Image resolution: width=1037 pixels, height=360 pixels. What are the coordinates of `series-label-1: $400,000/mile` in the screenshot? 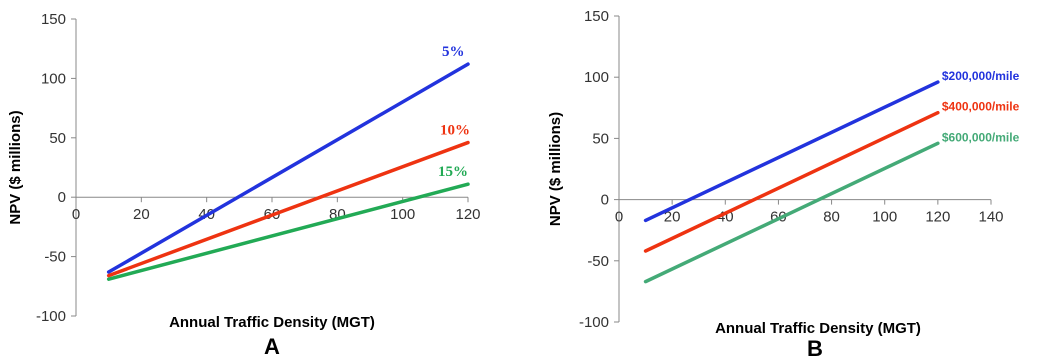 It's located at (981, 107).